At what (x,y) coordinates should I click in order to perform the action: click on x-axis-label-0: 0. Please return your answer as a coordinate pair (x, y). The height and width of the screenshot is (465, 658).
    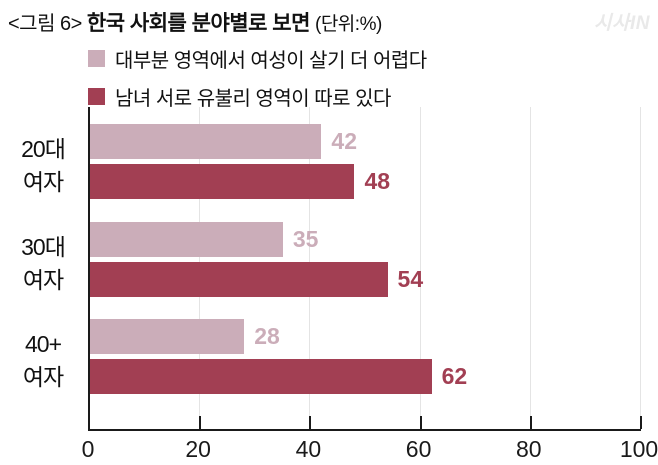
    Looking at the image, I should click on (88, 449).